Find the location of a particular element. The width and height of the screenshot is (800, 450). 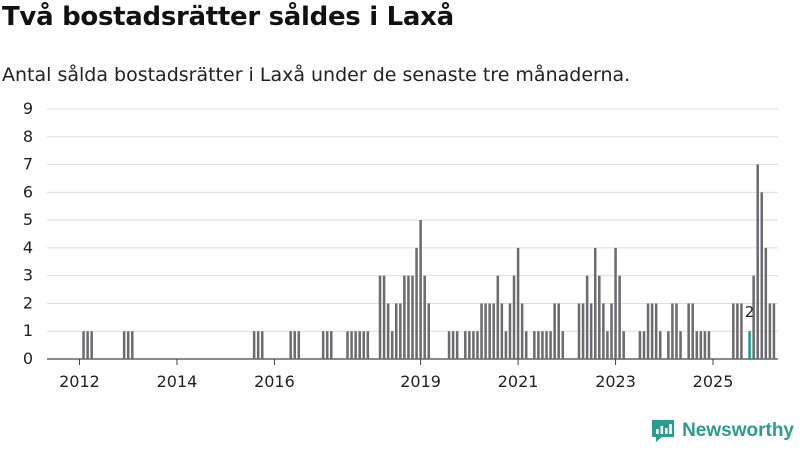

x-tick-label: 2023 is located at coordinates (615, 381).